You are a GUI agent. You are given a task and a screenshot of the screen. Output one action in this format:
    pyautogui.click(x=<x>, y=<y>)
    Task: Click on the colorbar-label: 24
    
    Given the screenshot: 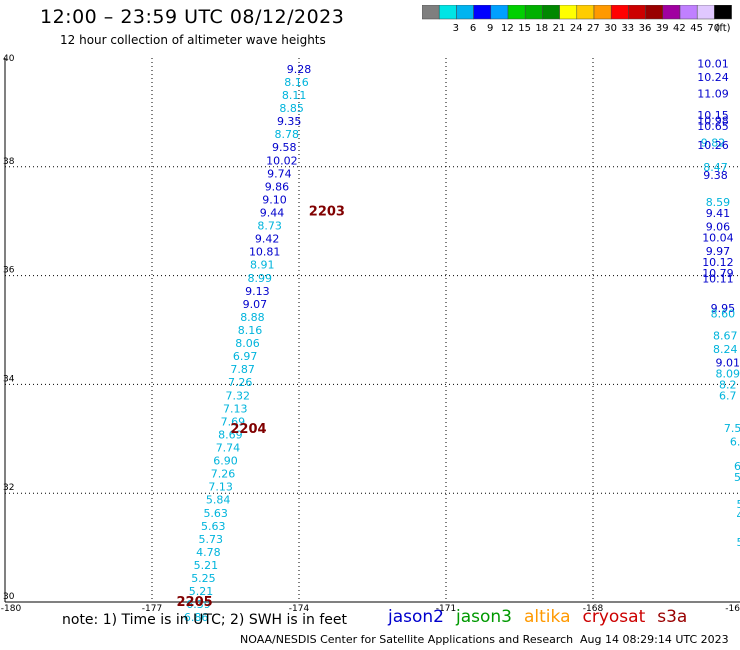 What is the action you would take?
    pyautogui.click(x=576, y=28)
    